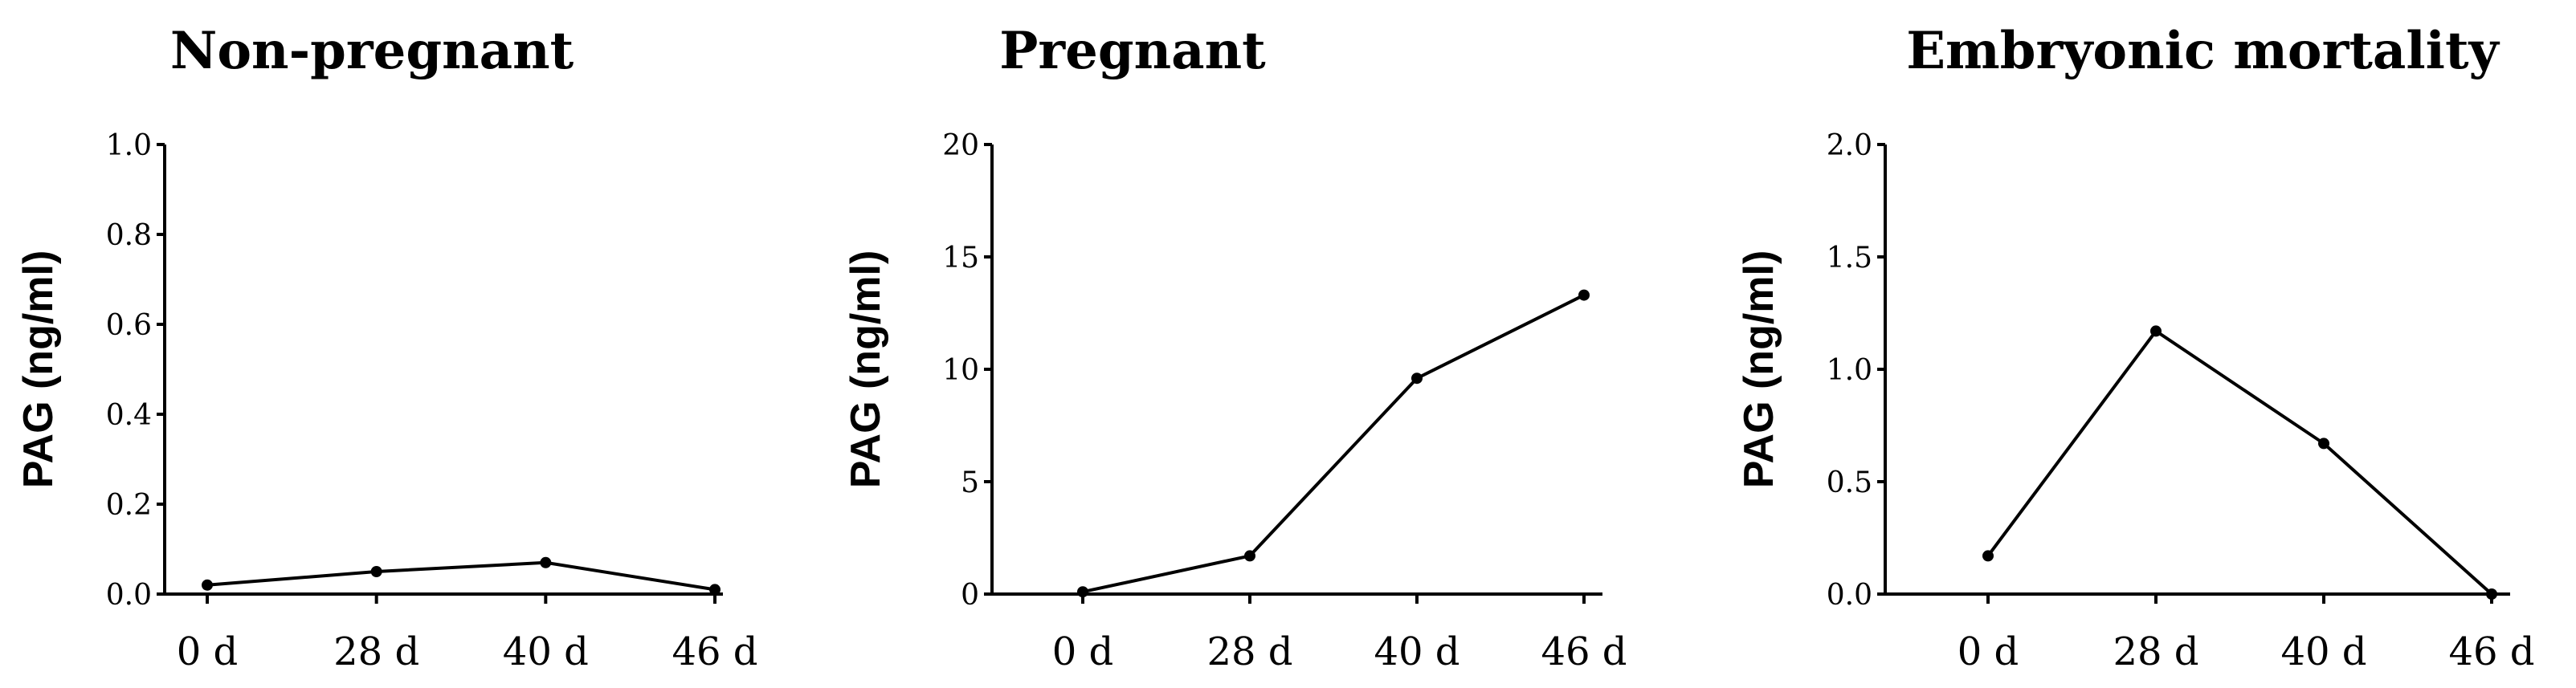 The width and height of the screenshot is (2576, 688). Describe the element at coordinates (960, 370) in the screenshot. I see `y-tick-label: 10` at that location.